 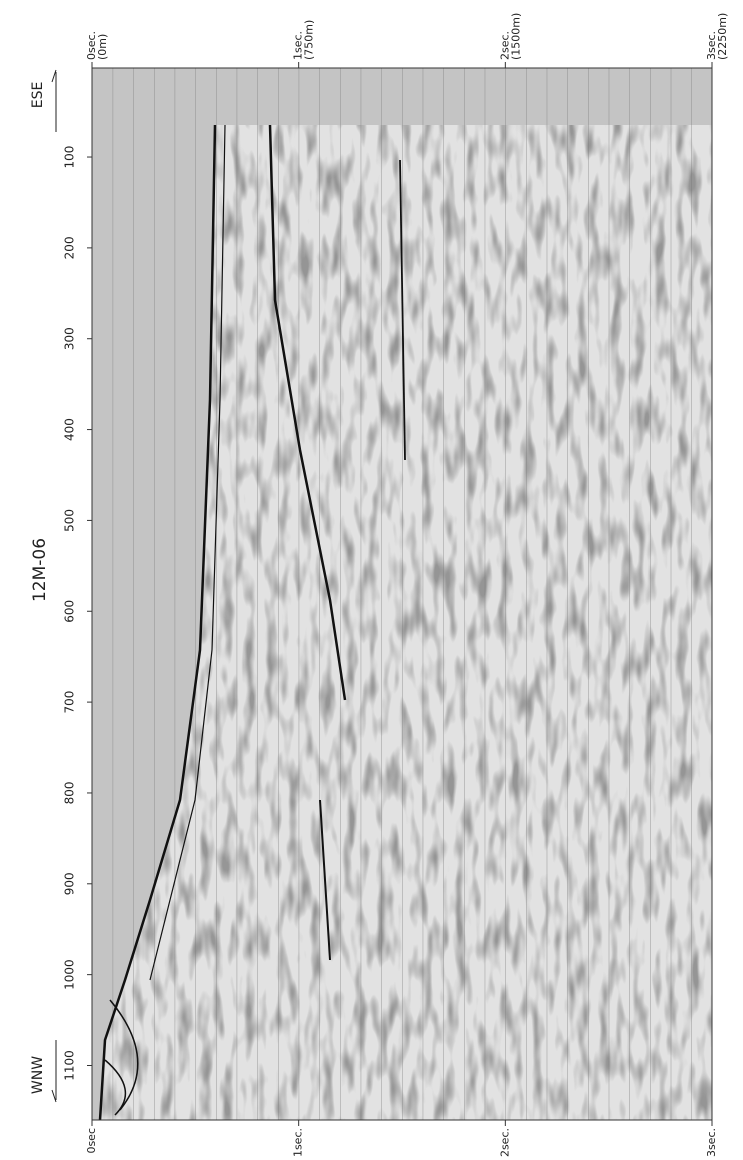 I want to click on y-tick-label: 400, so click(x=70, y=429).